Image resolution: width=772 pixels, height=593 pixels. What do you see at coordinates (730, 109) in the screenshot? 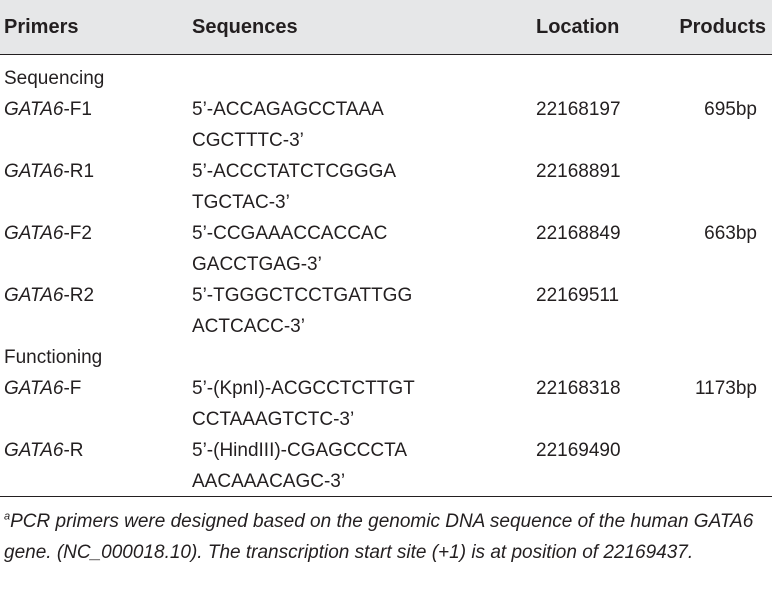
I see `product-size: 695bp` at bounding box center [730, 109].